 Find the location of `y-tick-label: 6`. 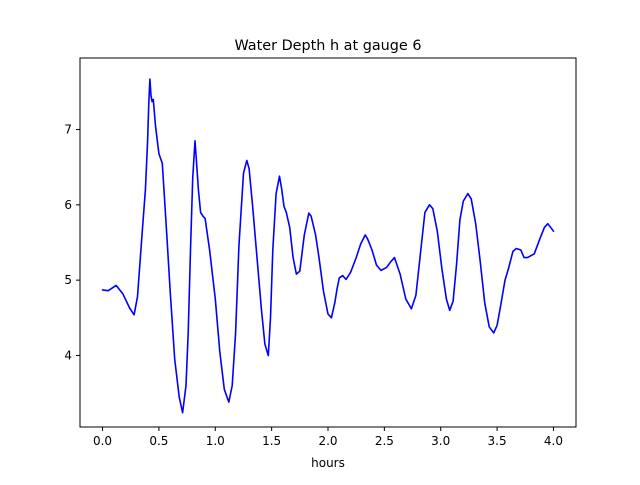

y-tick-label: 6 is located at coordinates (68, 205).